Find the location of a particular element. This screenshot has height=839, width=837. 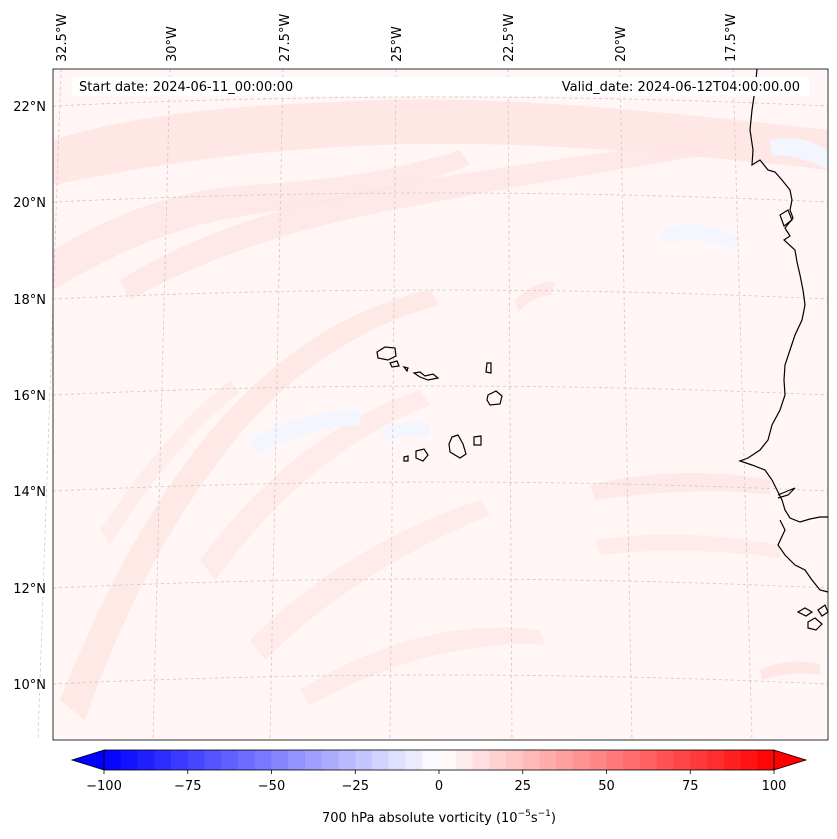

lat-label: 12°N is located at coordinates (29, 589).